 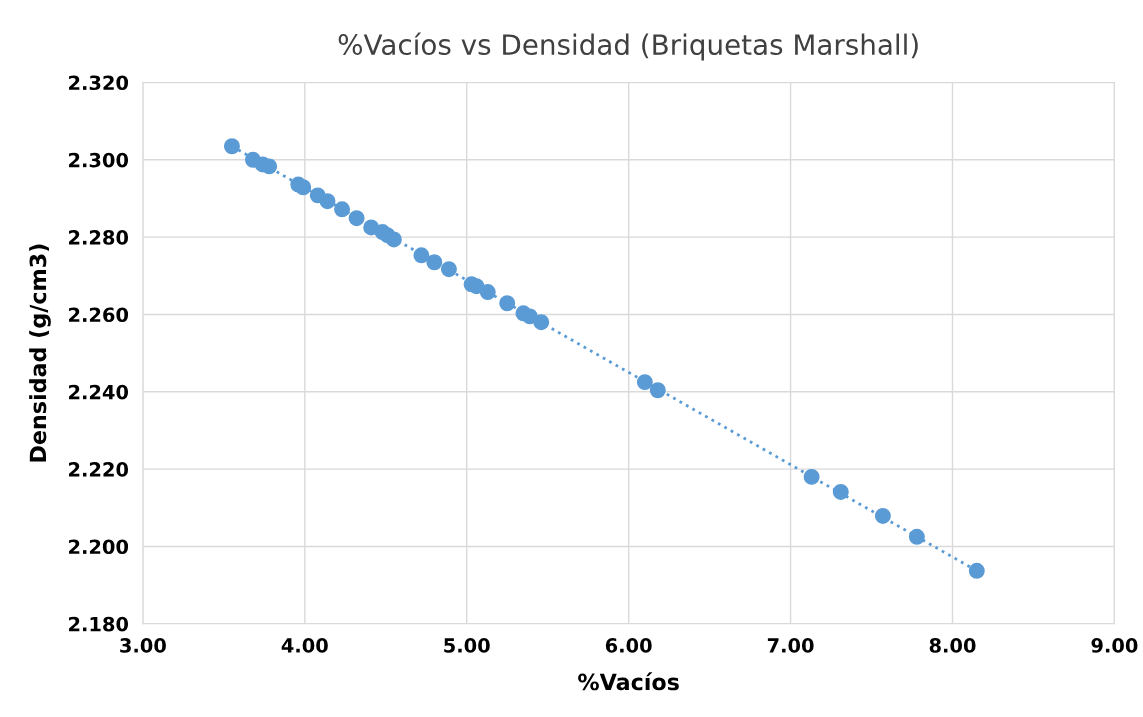 I want to click on y-tick-label: 2.180, so click(x=99, y=624).